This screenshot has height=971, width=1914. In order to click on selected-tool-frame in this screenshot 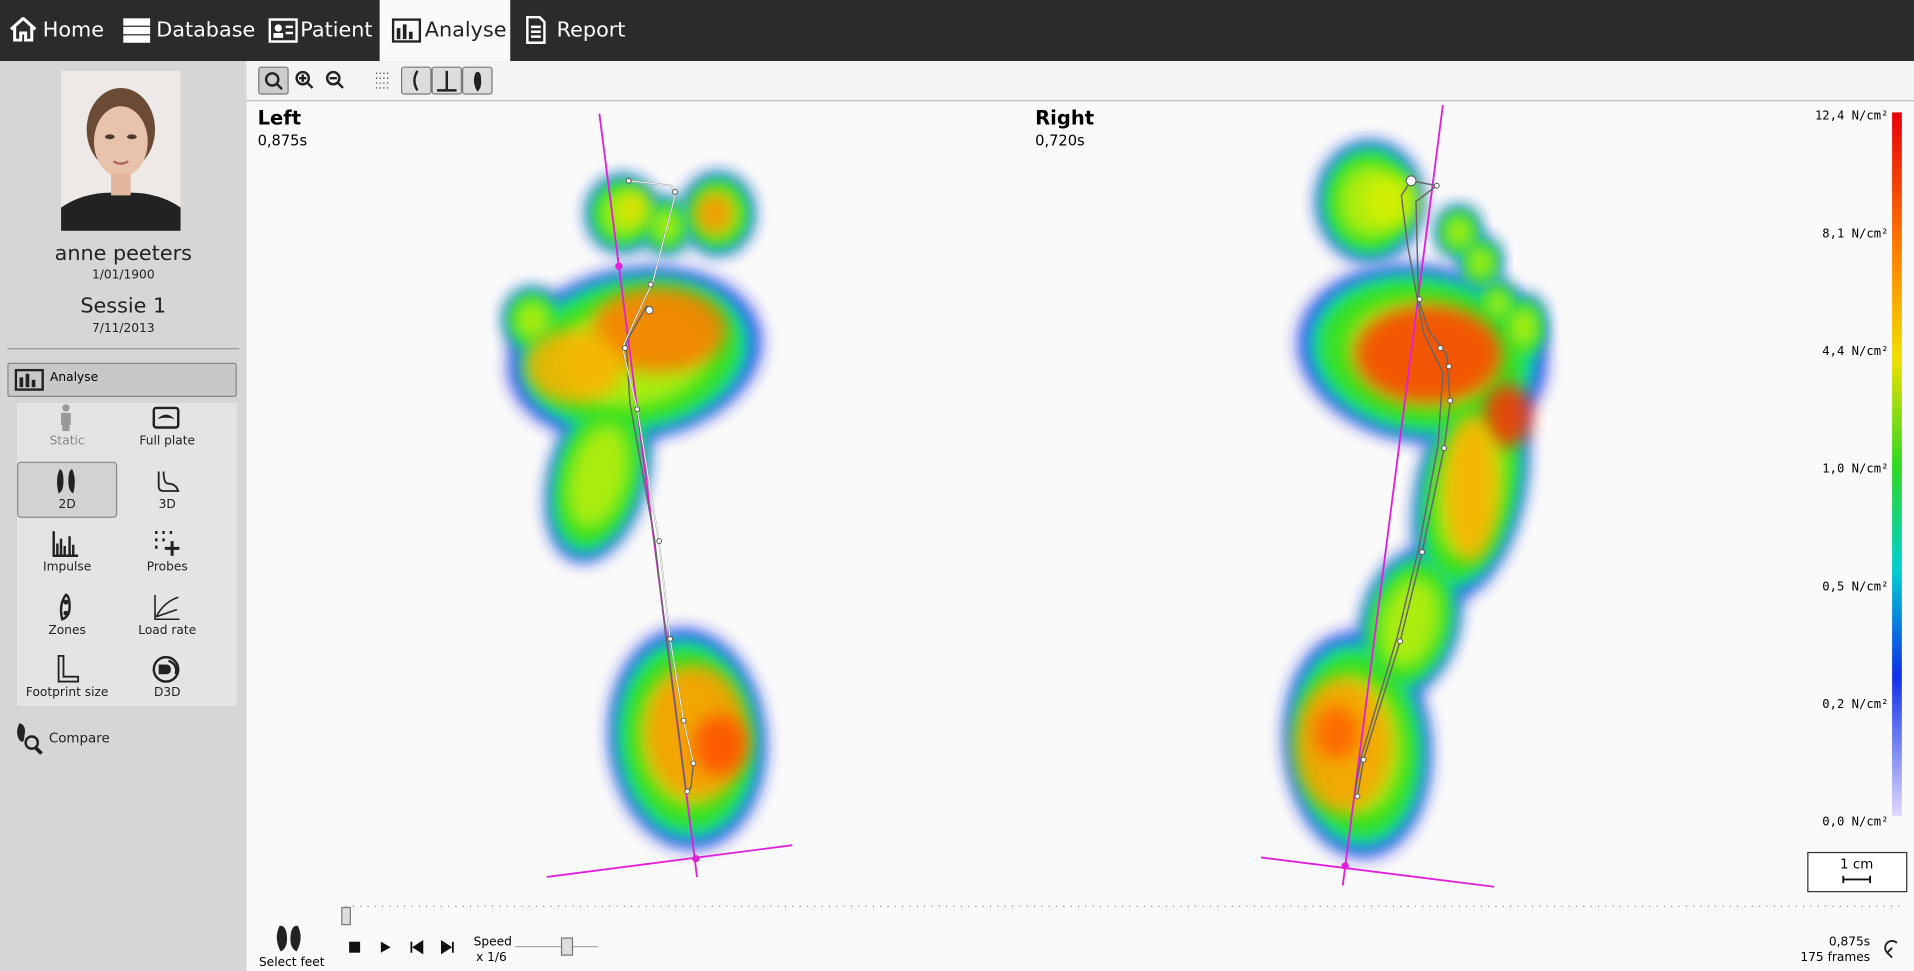, I will do `click(67, 489)`.